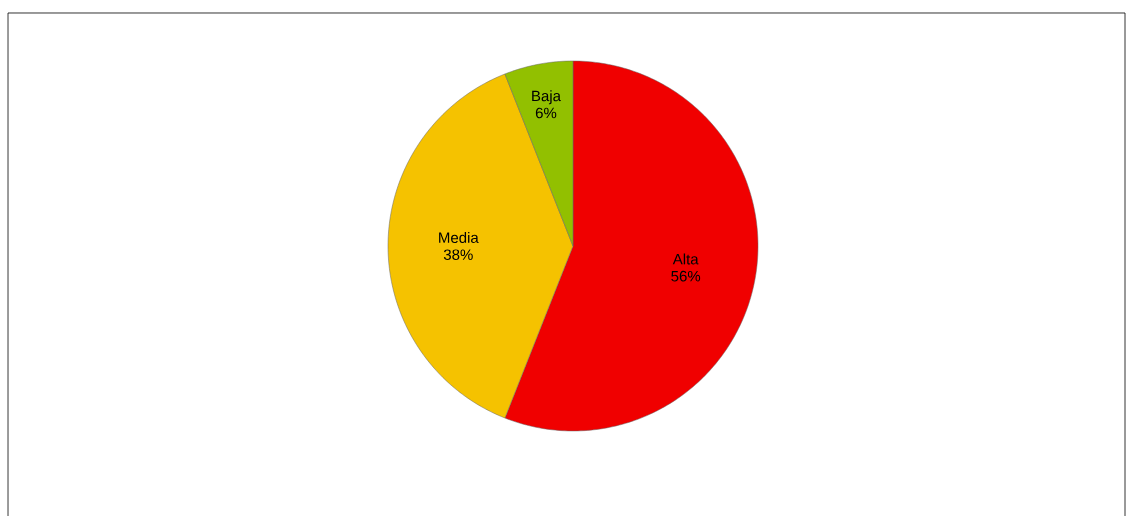 This screenshot has height=516, width=1130. Describe the element at coordinates (458, 254) in the screenshot. I see `data-label: 38%` at that location.